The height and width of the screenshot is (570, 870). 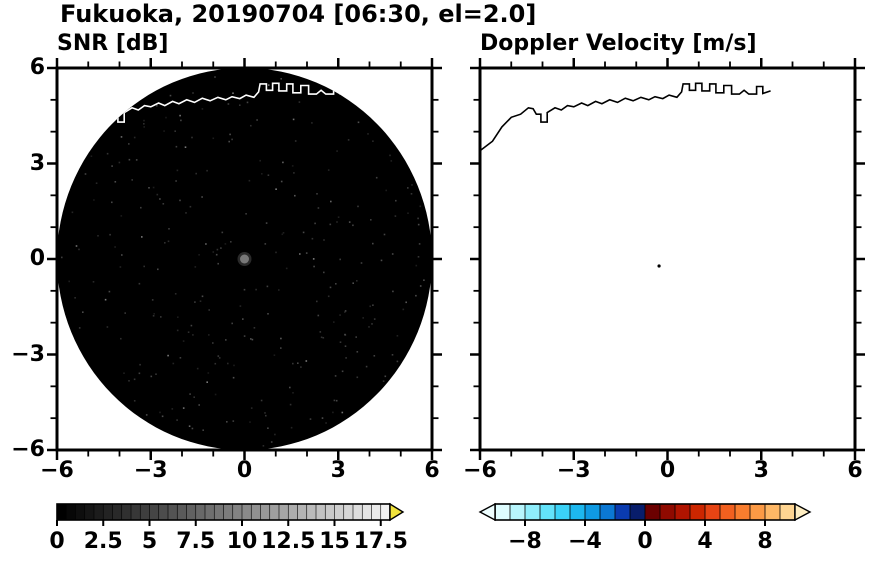 I want to click on velocity-colorbar-label: −4, so click(x=585, y=541).